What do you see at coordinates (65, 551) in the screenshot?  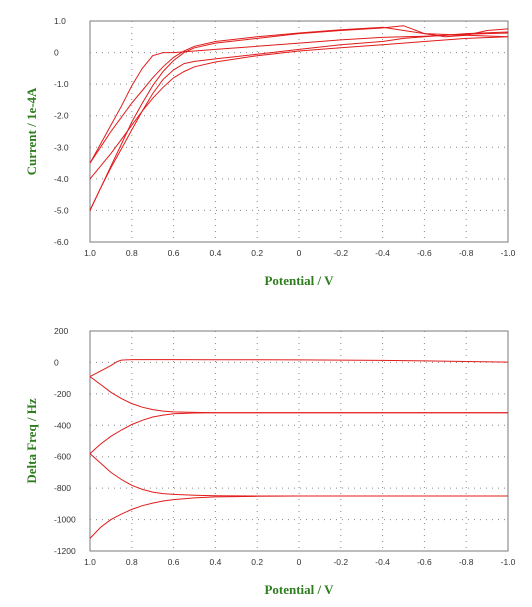 I see `y-tick-label: -1200` at bounding box center [65, 551].